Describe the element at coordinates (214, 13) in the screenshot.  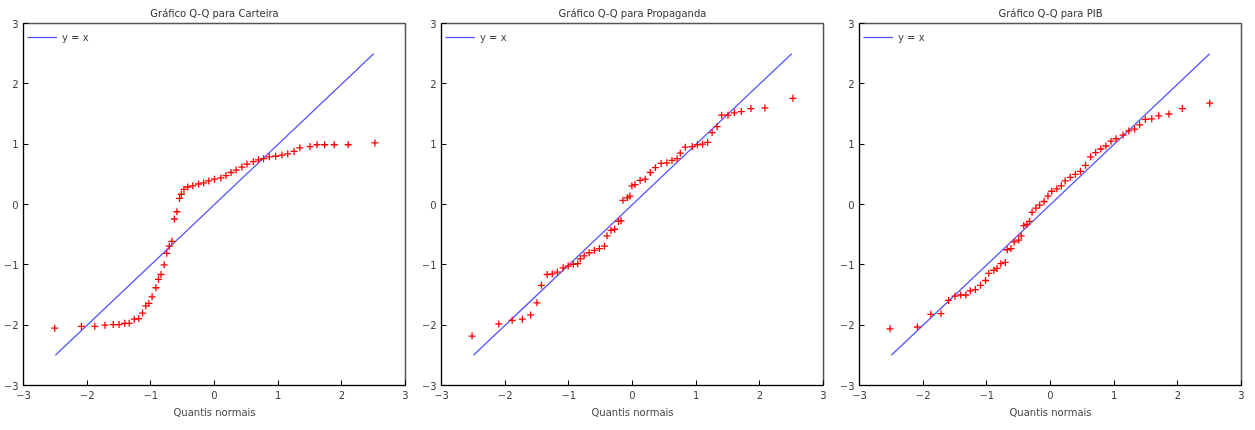
I see `chart-title: Gráfico Q-Q para Carteira` at that location.